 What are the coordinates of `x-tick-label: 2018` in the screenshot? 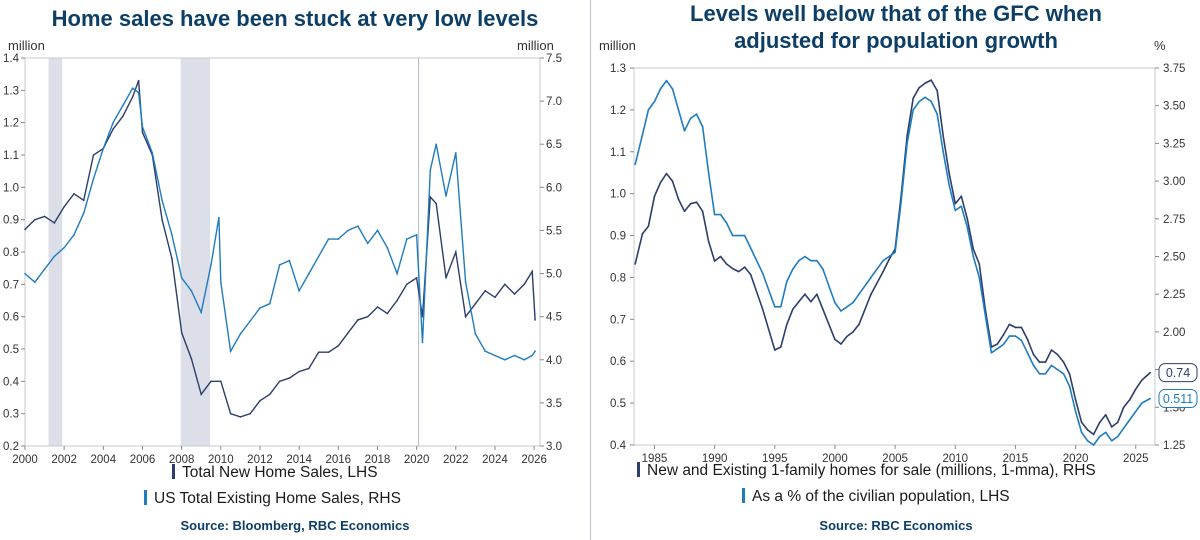 It's located at (378, 460).